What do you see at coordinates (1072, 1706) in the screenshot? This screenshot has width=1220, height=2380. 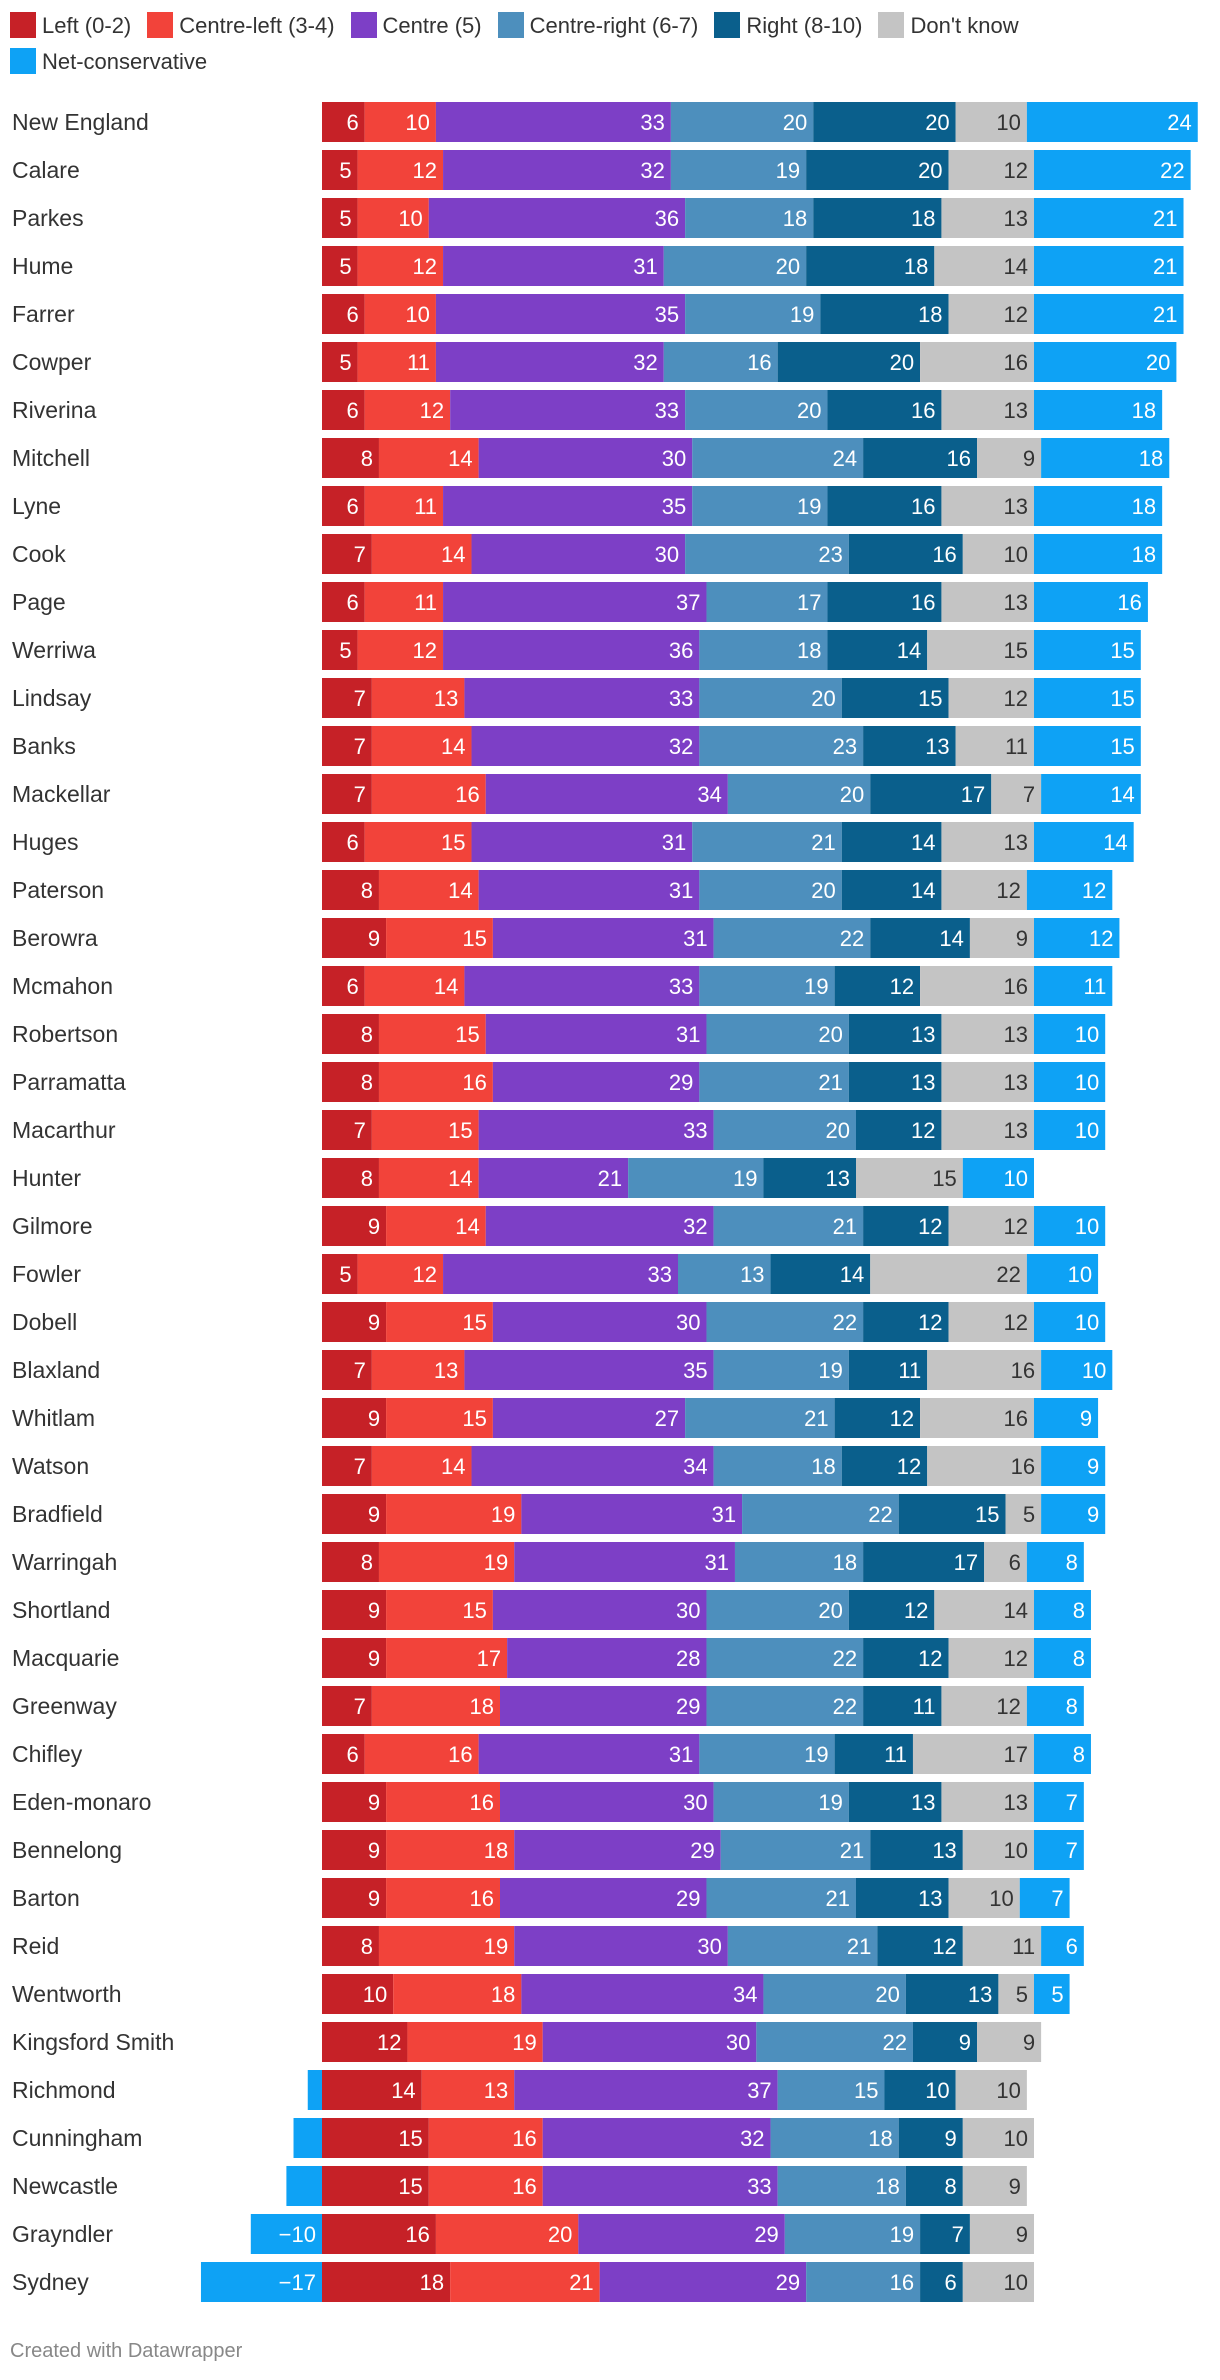 I see `net-value-label: 8` at bounding box center [1072, 1706].